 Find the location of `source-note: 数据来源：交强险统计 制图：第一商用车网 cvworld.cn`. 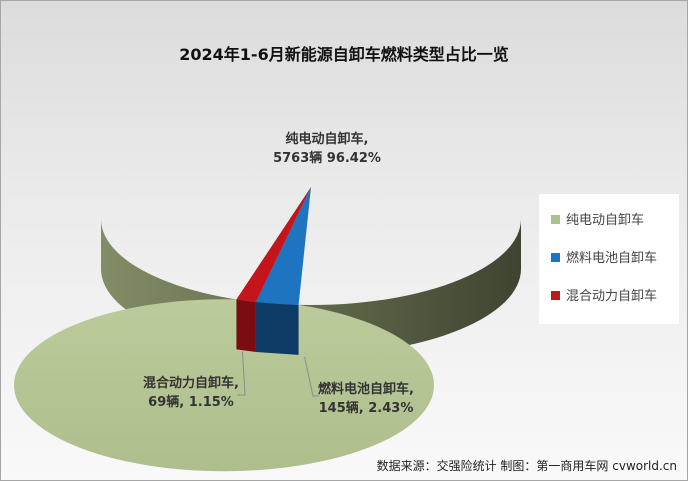

source-note: 数据来源：交强险统计 制图：第一商用车网 cvworld.cn is located at coordinates (526, 466).